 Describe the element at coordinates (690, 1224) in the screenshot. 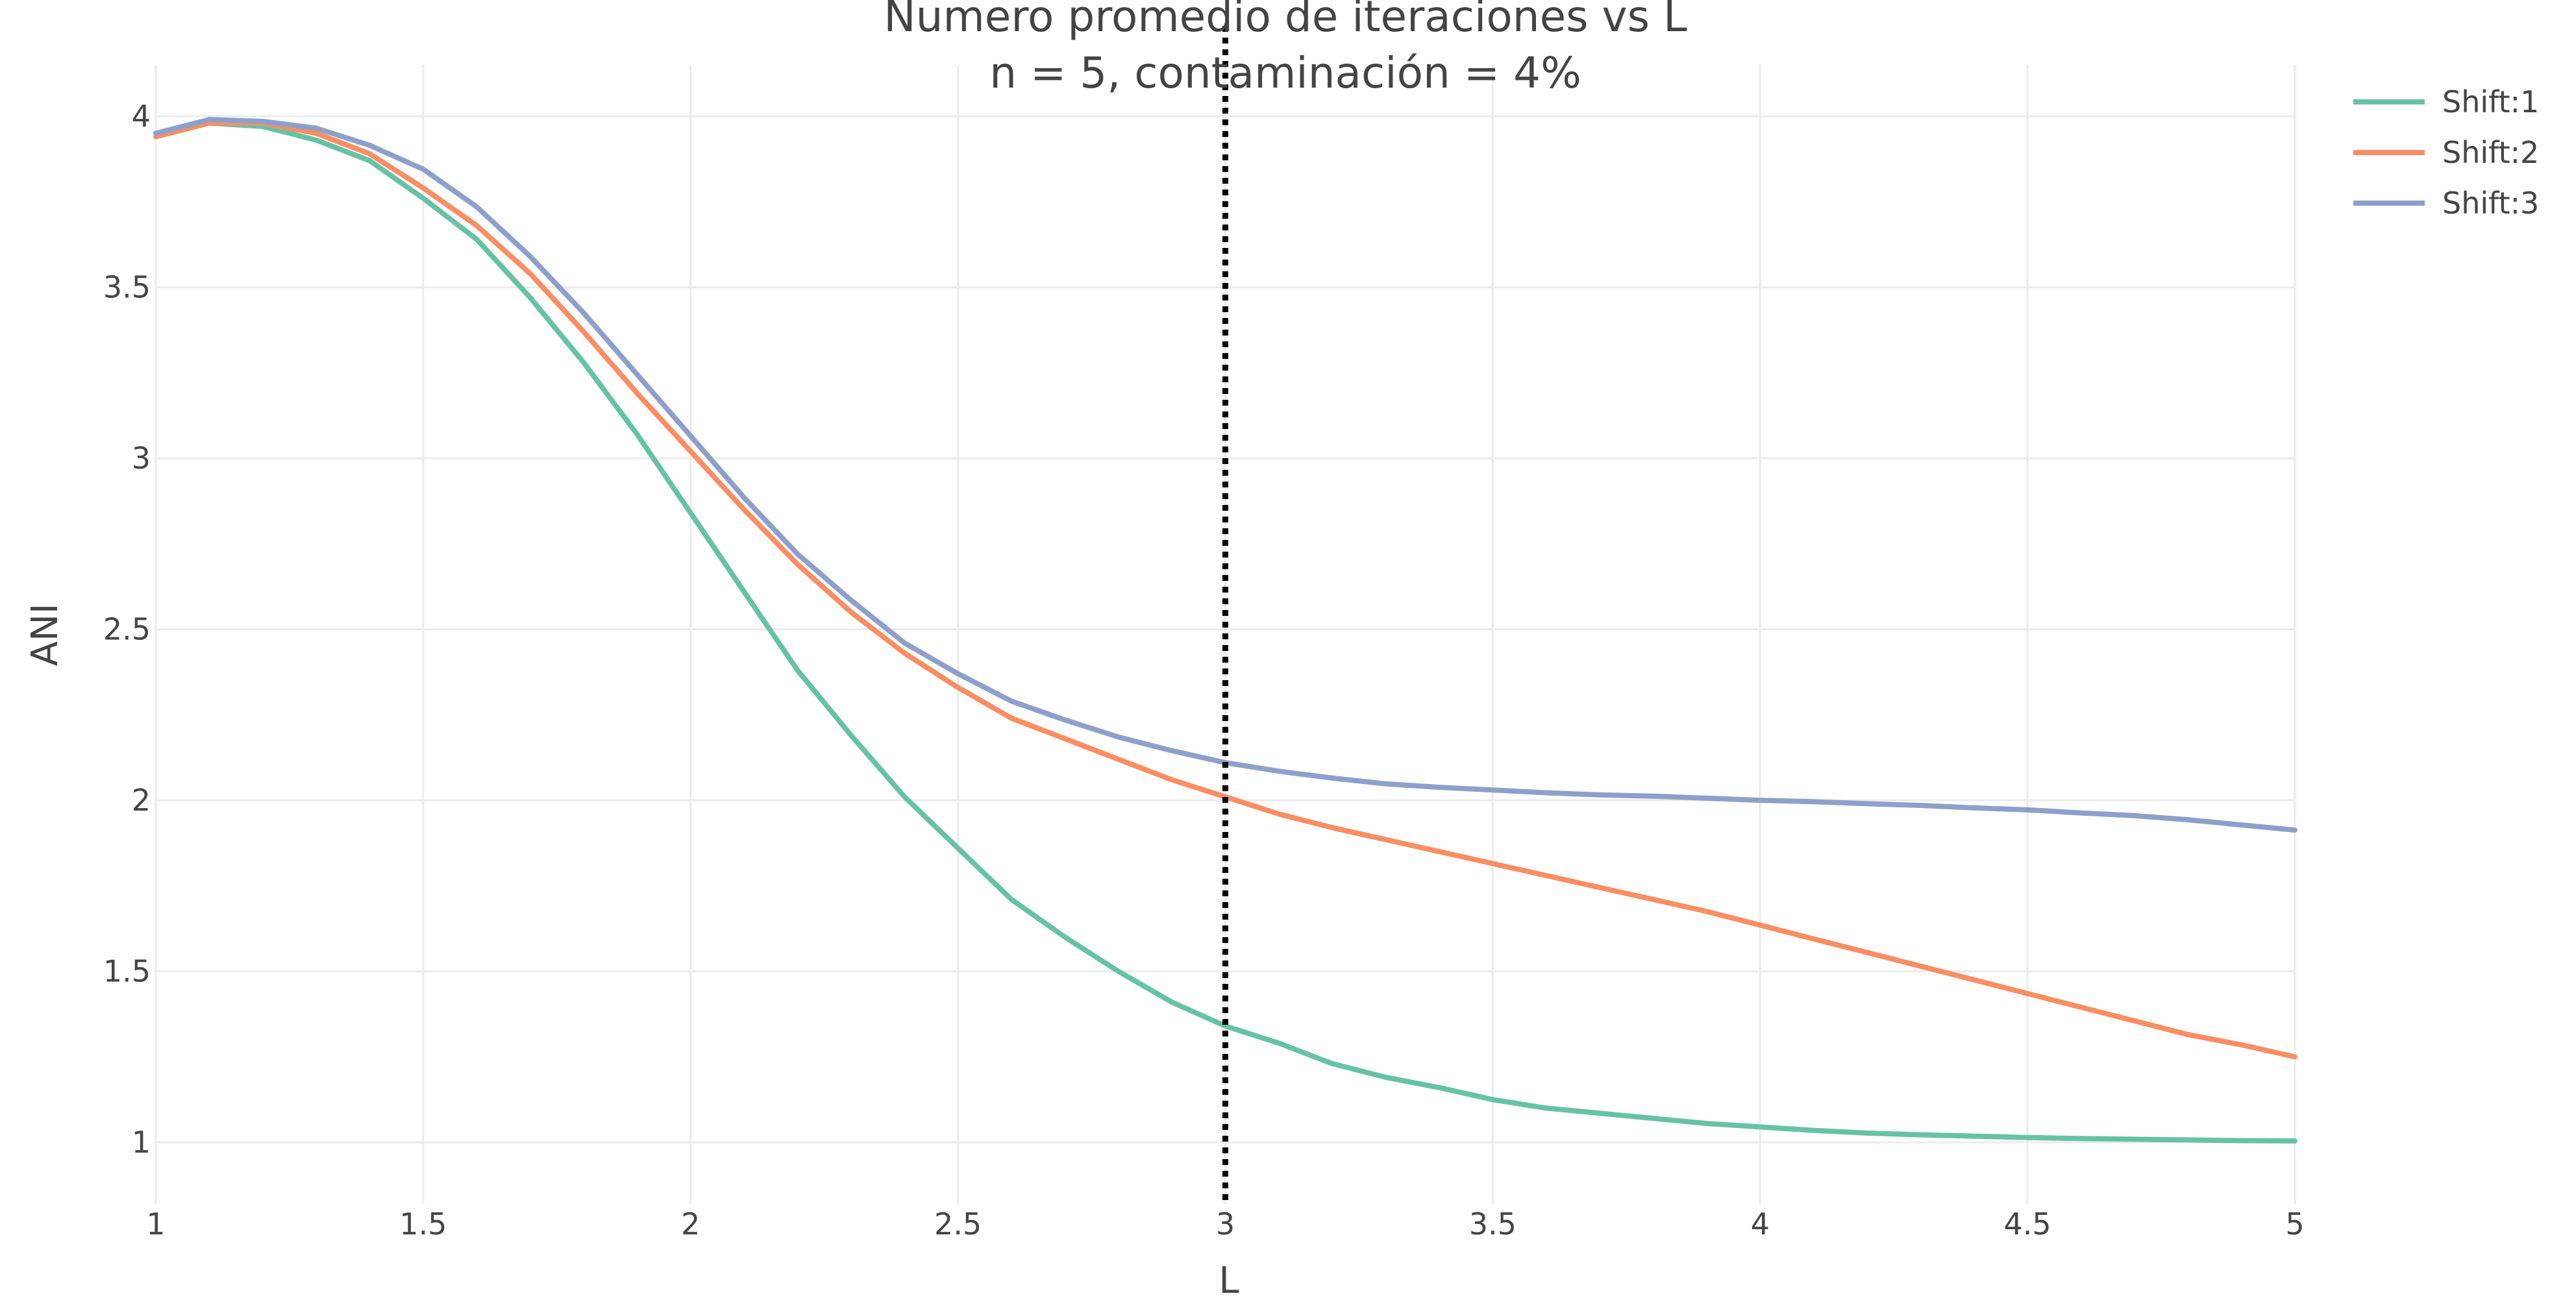

I see `x-tick-label: 2` at that location.